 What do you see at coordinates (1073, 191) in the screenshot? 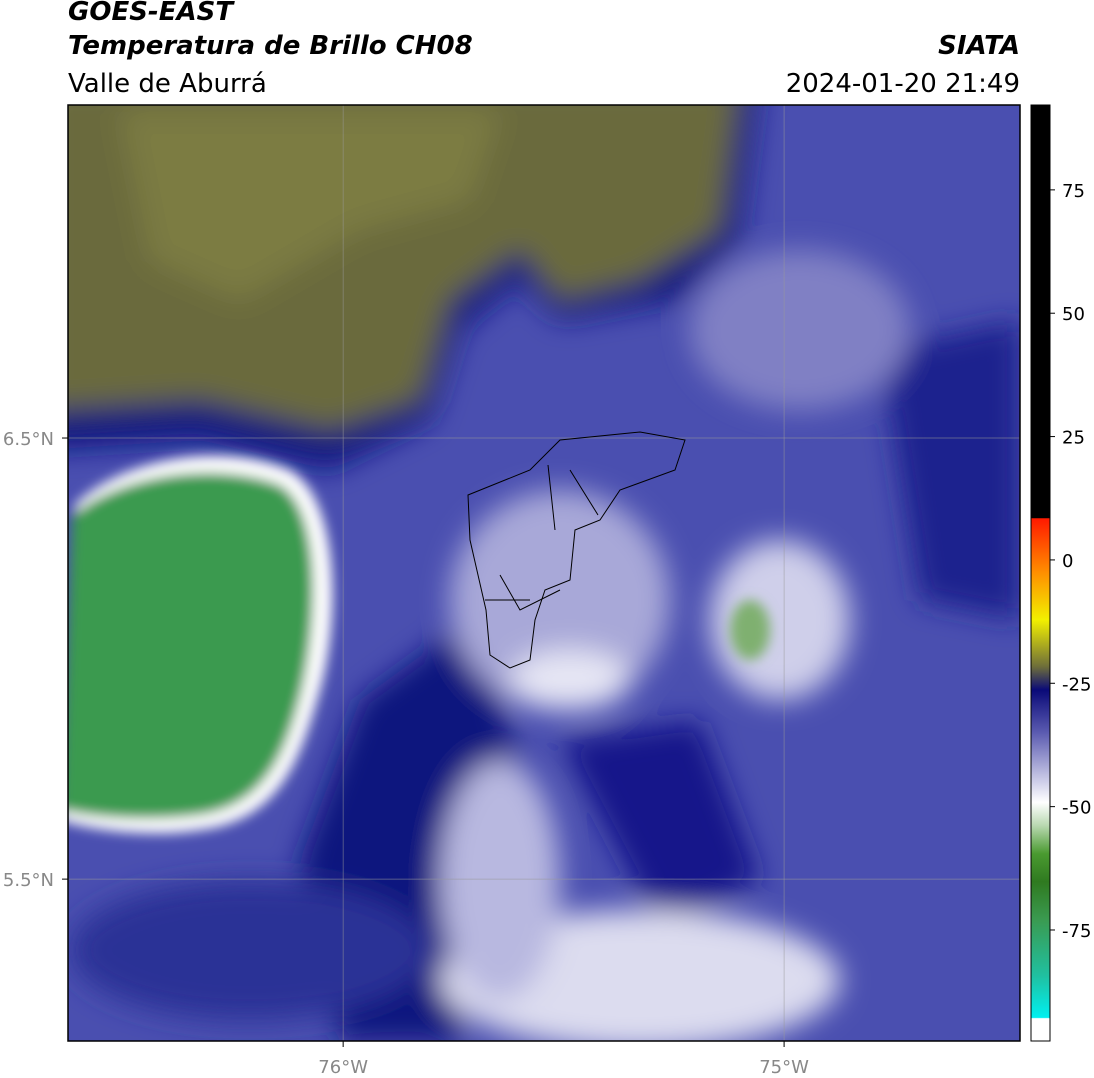
I see `colorbar-tick-label: 75` at bounding box center [1073, 191].